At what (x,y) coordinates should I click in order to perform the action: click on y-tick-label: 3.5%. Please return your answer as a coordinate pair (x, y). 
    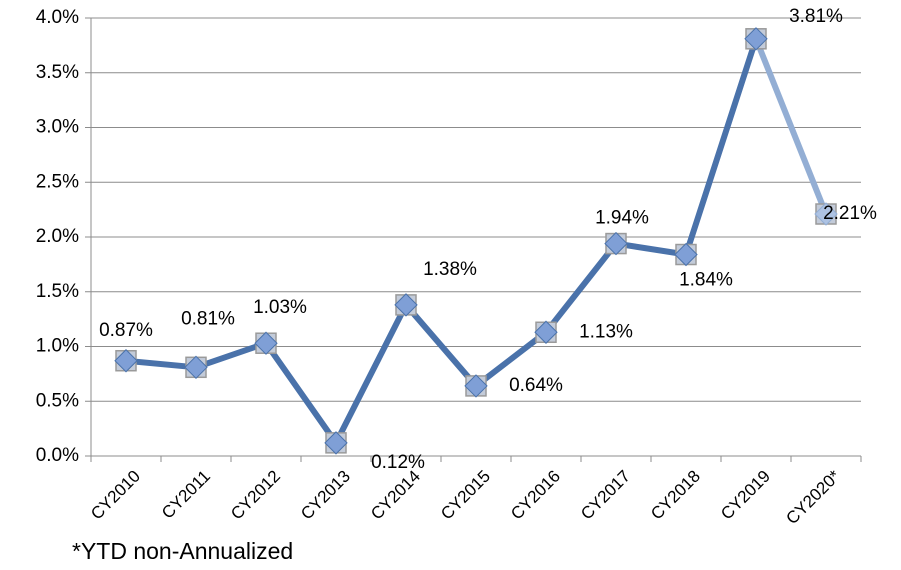
    Looking at the image, I should click on (57, 72).